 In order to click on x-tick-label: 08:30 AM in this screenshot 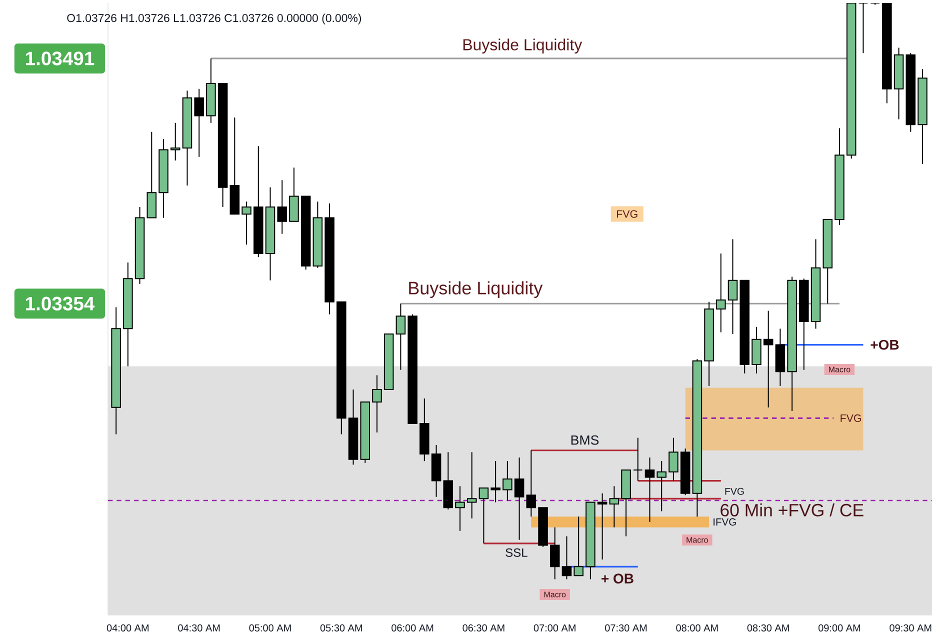, I will do `click(768, 628)`.